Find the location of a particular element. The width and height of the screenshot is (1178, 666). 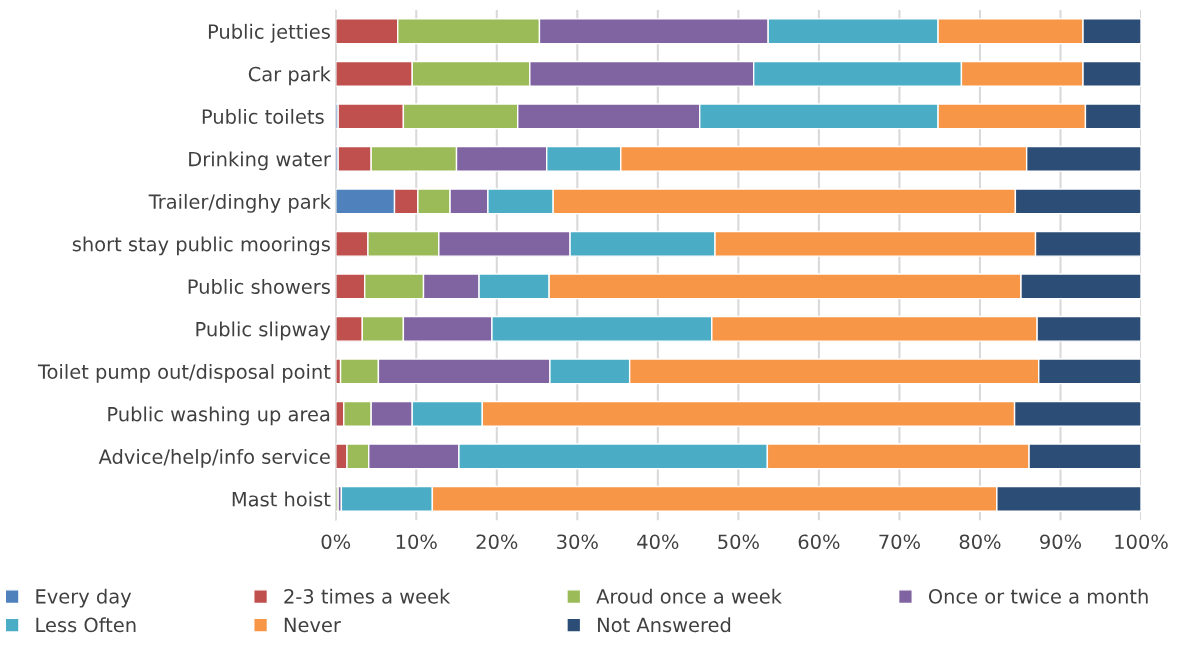

y-tick-label: Drinking water is located at coordinates (260, 161).